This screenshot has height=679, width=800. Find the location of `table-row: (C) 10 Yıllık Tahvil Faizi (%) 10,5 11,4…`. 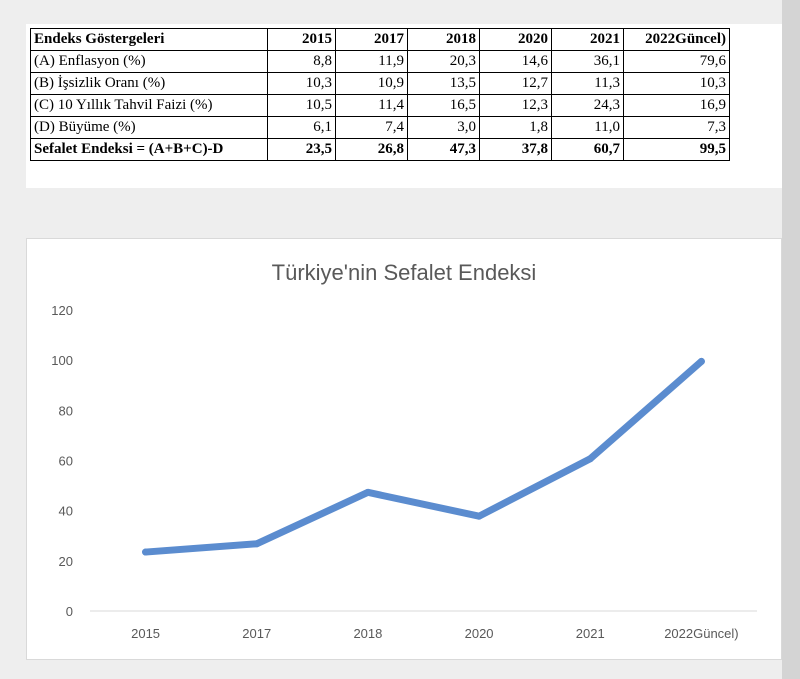

table-row: (C) 10 Yıllık Tahvil Faizi (%) 10,5 11,4… is located at coordinates (380, 105).